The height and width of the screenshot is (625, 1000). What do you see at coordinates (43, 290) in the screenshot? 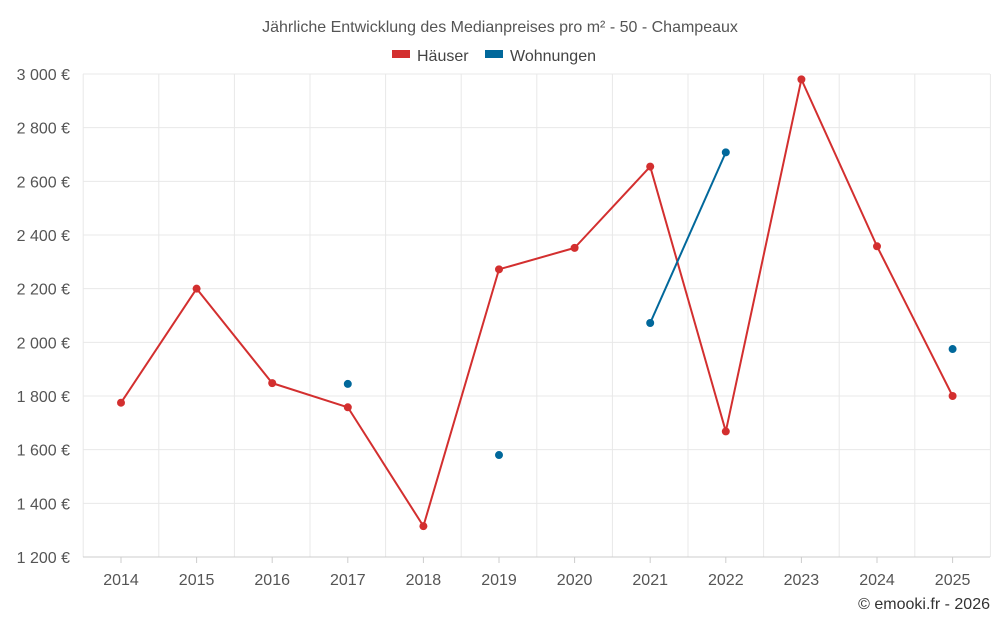
I see `y-tick-label: 2 200 €` at bounding box center [43, 290].